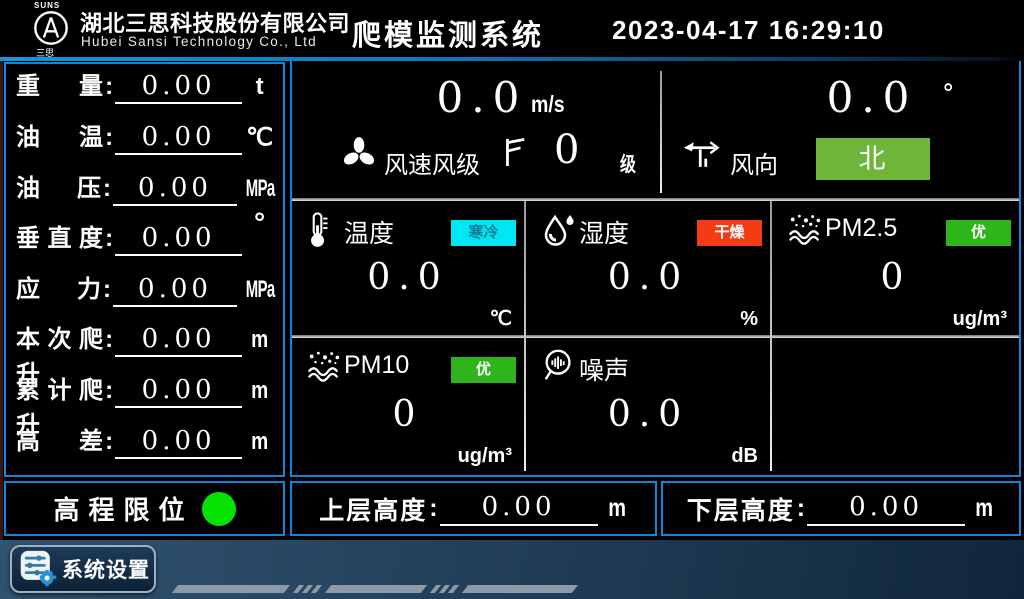 The image size is (1024, 599). What do you see at coordinates (979, 319) in the screenshot?
I see `pm25-unit: ug/m³` at bounding box center [979, 319].